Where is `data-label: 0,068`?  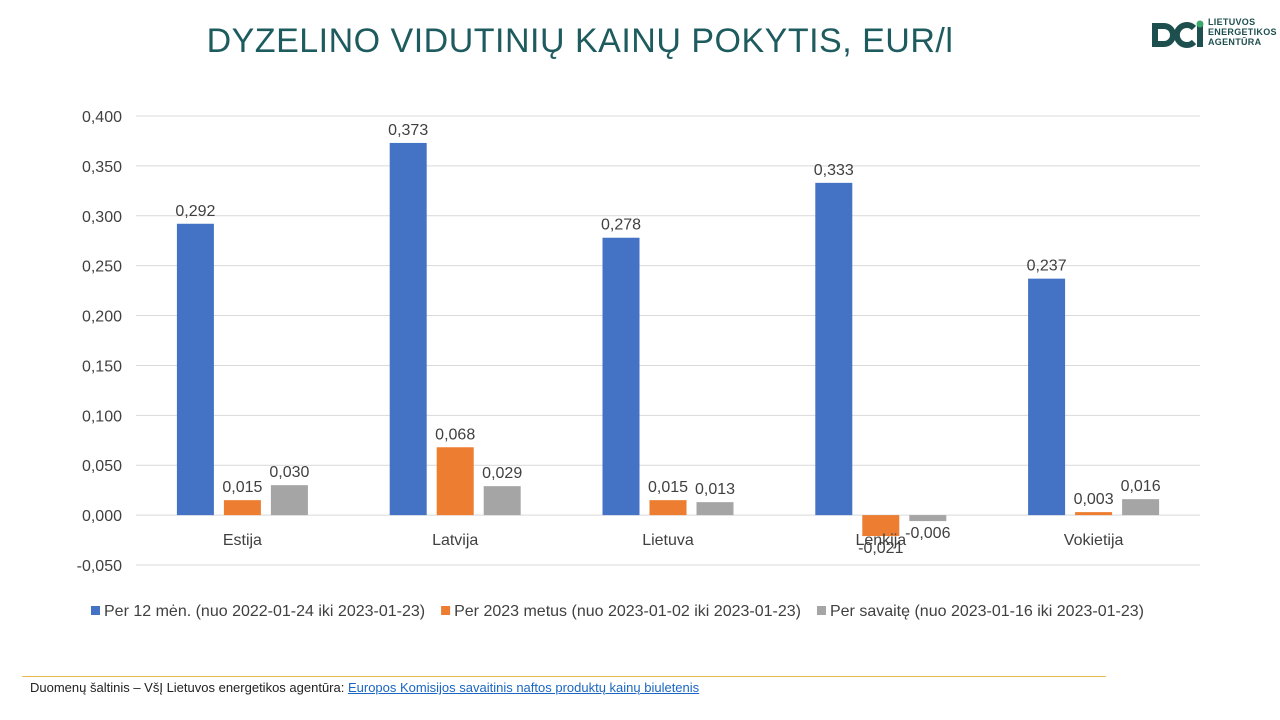
data-label: 0,068 is located at coordinates (455, 434).